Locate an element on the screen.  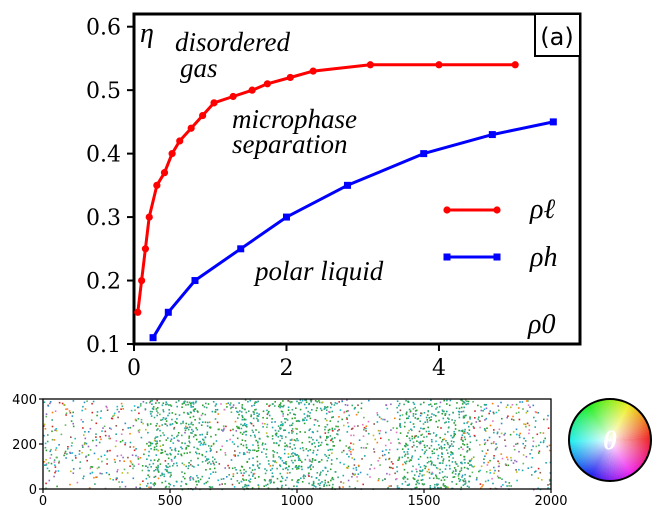
colorwheel-center-glow is located at coordinates (610, 440).